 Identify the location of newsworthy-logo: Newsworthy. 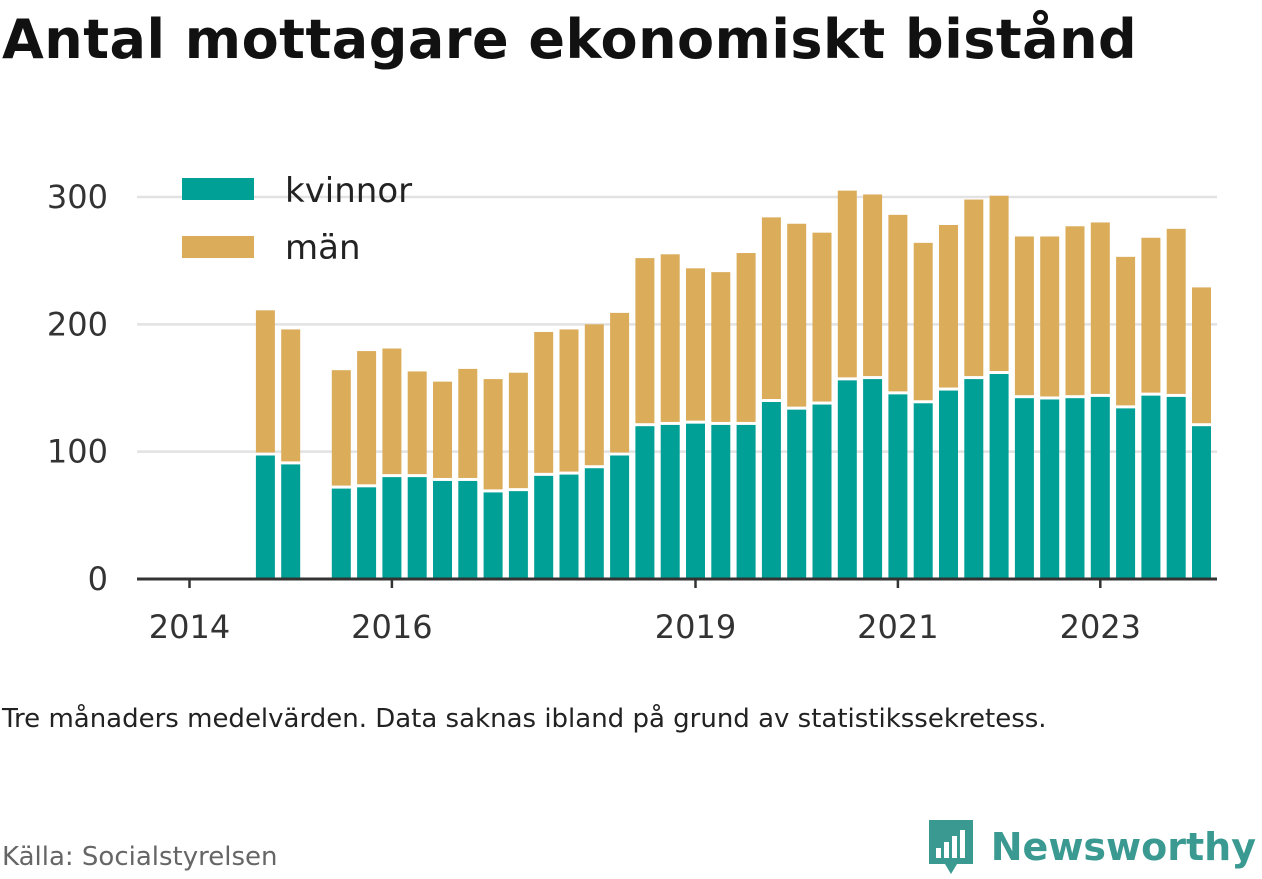
(1091, 847).